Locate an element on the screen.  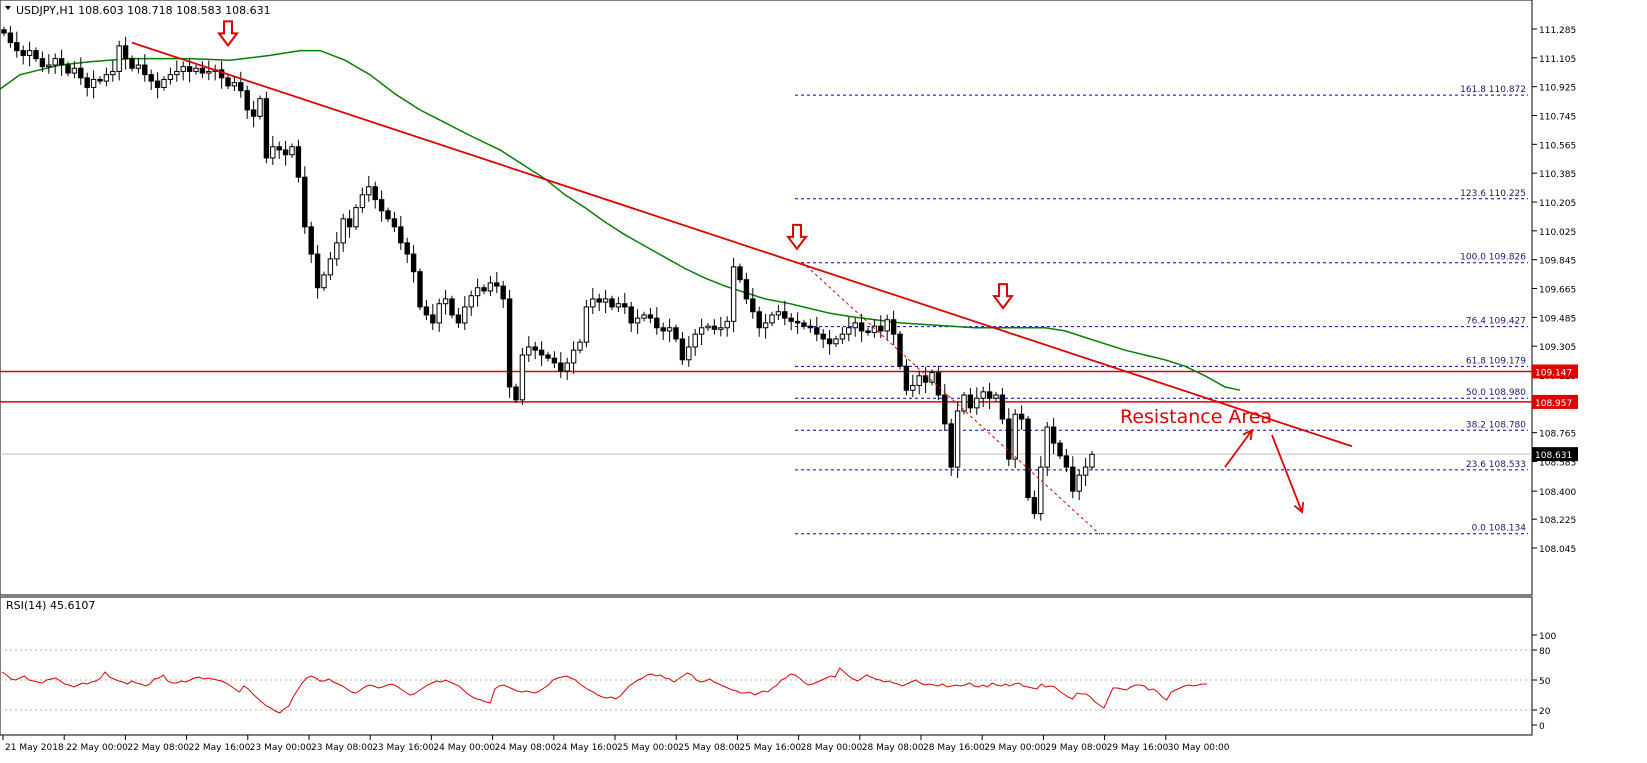
fib-level-label: 61.8 109.179 is located at coordinates (1496, 361).